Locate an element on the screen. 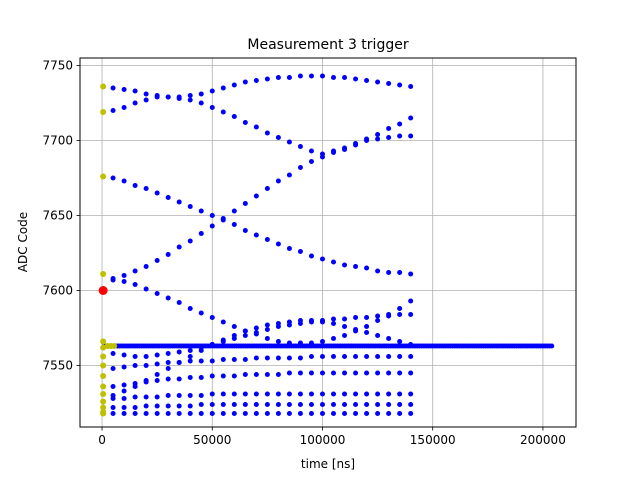  y-axis-label: ADC Code is located at coordinates (23, 242).